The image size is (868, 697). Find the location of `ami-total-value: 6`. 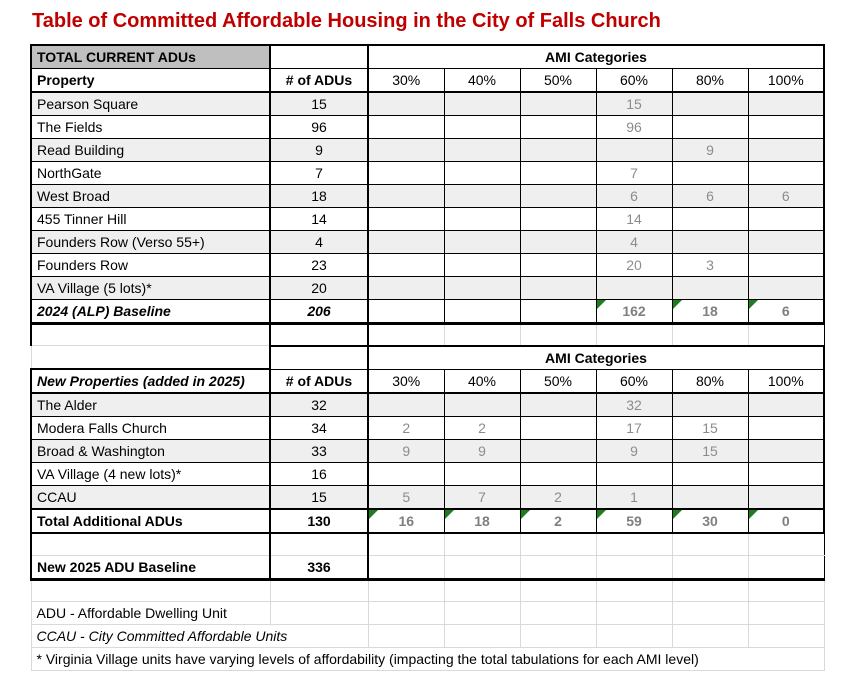

ami-total-value: 6 is located at coordinates (785, 311).